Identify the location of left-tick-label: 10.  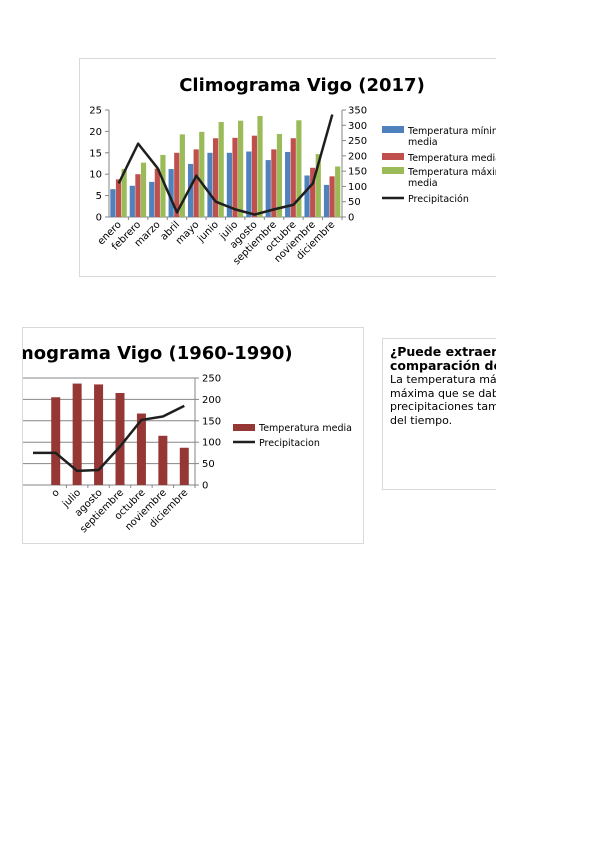
(95, 175).